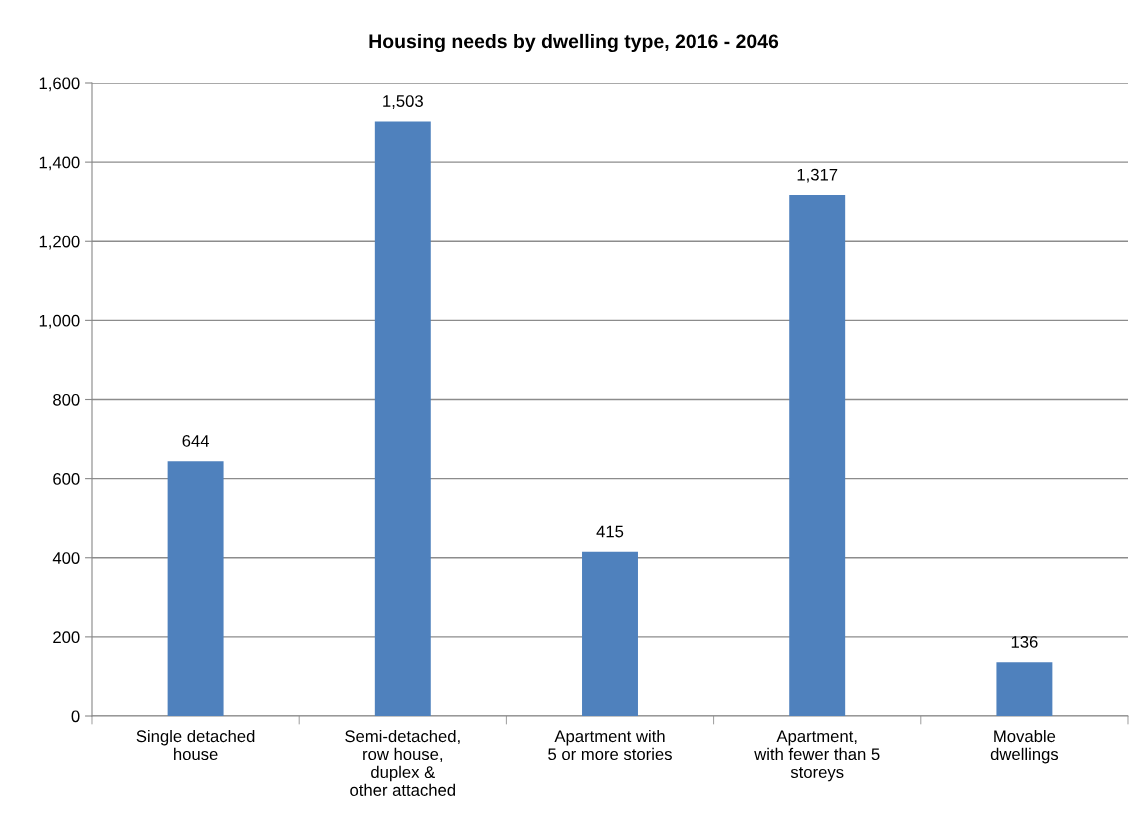  Describe the element at coordinates (195, 745) in the screenshot. I see `x-tick-label: Single detached house` at that location.